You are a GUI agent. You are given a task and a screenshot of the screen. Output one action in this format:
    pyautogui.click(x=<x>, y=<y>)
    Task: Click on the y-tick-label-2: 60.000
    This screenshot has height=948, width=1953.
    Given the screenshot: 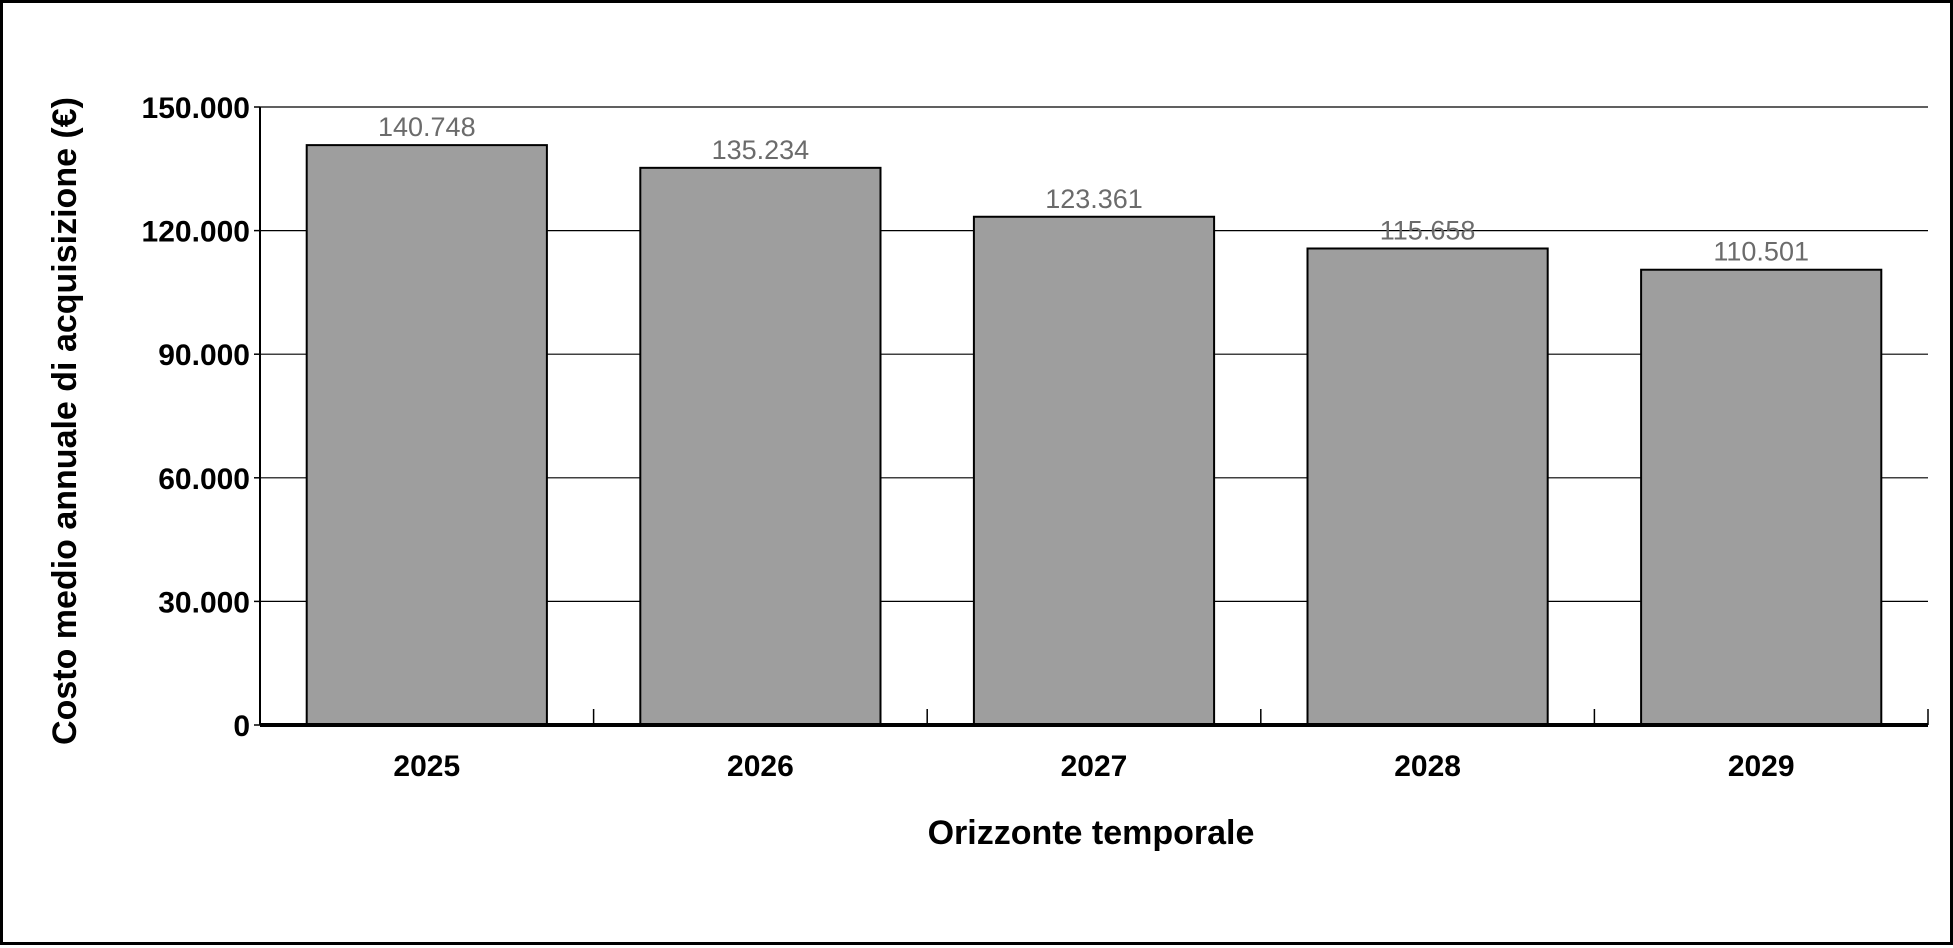 What is the action you would take?
    pyautogui.click(x=204, y=479)
    